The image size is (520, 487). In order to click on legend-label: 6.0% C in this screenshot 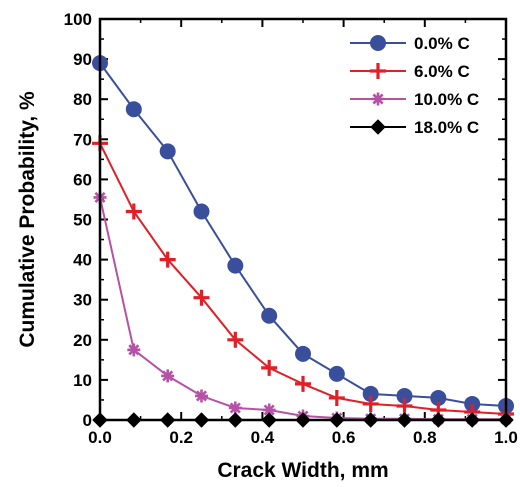, I will do `click(442, 71)`.